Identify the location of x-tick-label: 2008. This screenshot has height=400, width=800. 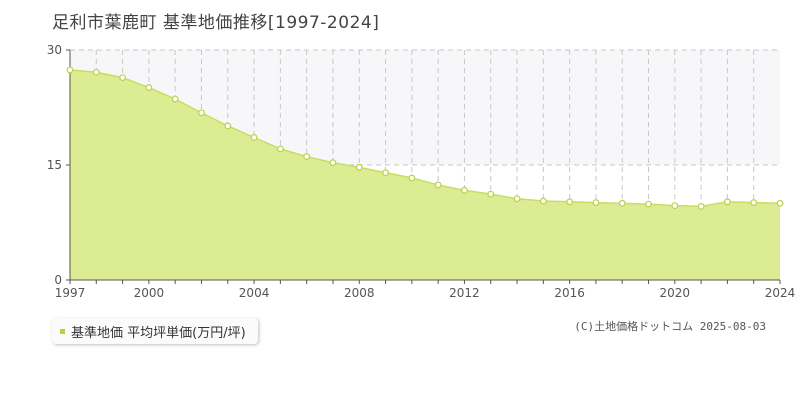
(359, 293).